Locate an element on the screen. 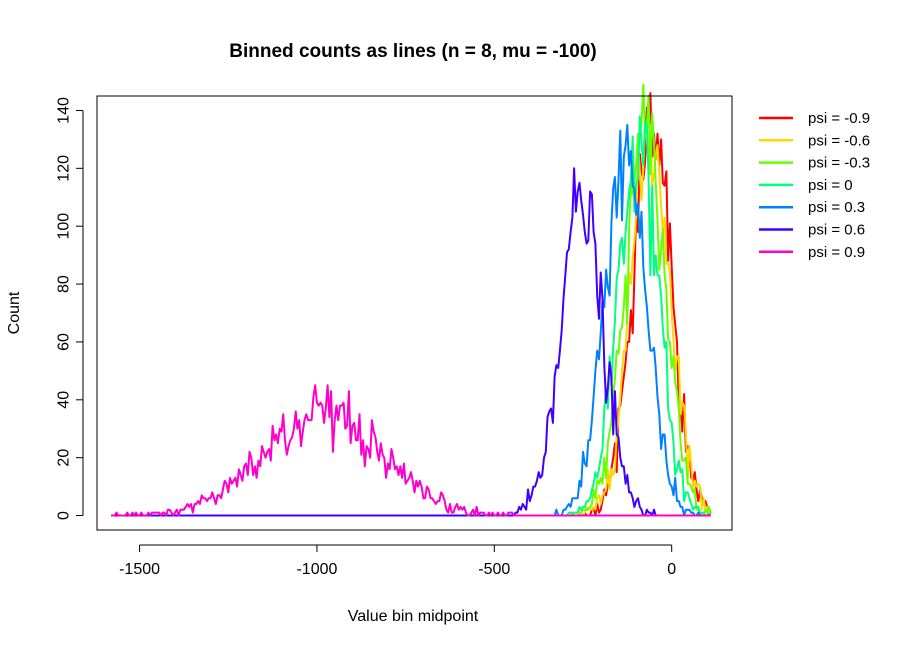  x-tick-label: -1500 is located at coordinates (139, 569).